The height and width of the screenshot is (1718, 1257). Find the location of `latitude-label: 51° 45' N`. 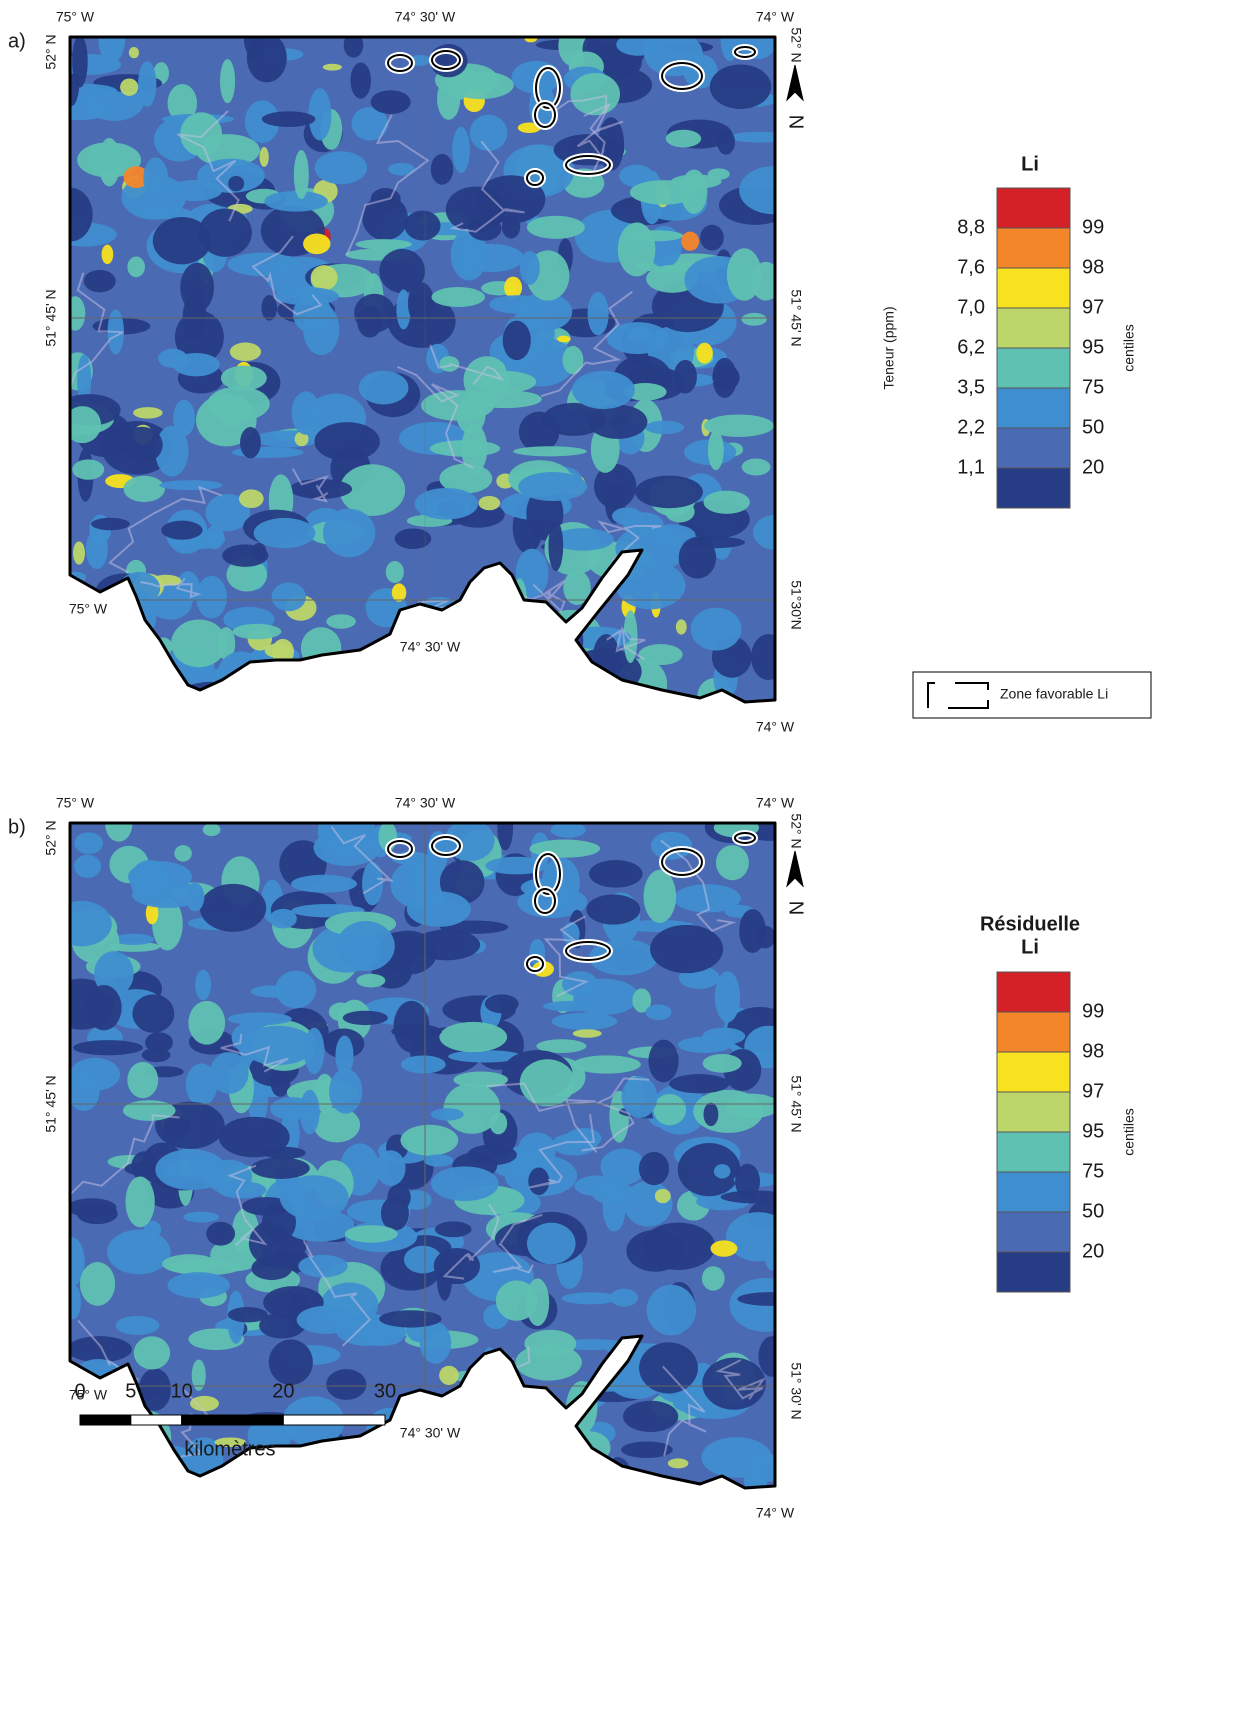

latitude-label: 51° 45' N is located at coordinates (51, 1103).